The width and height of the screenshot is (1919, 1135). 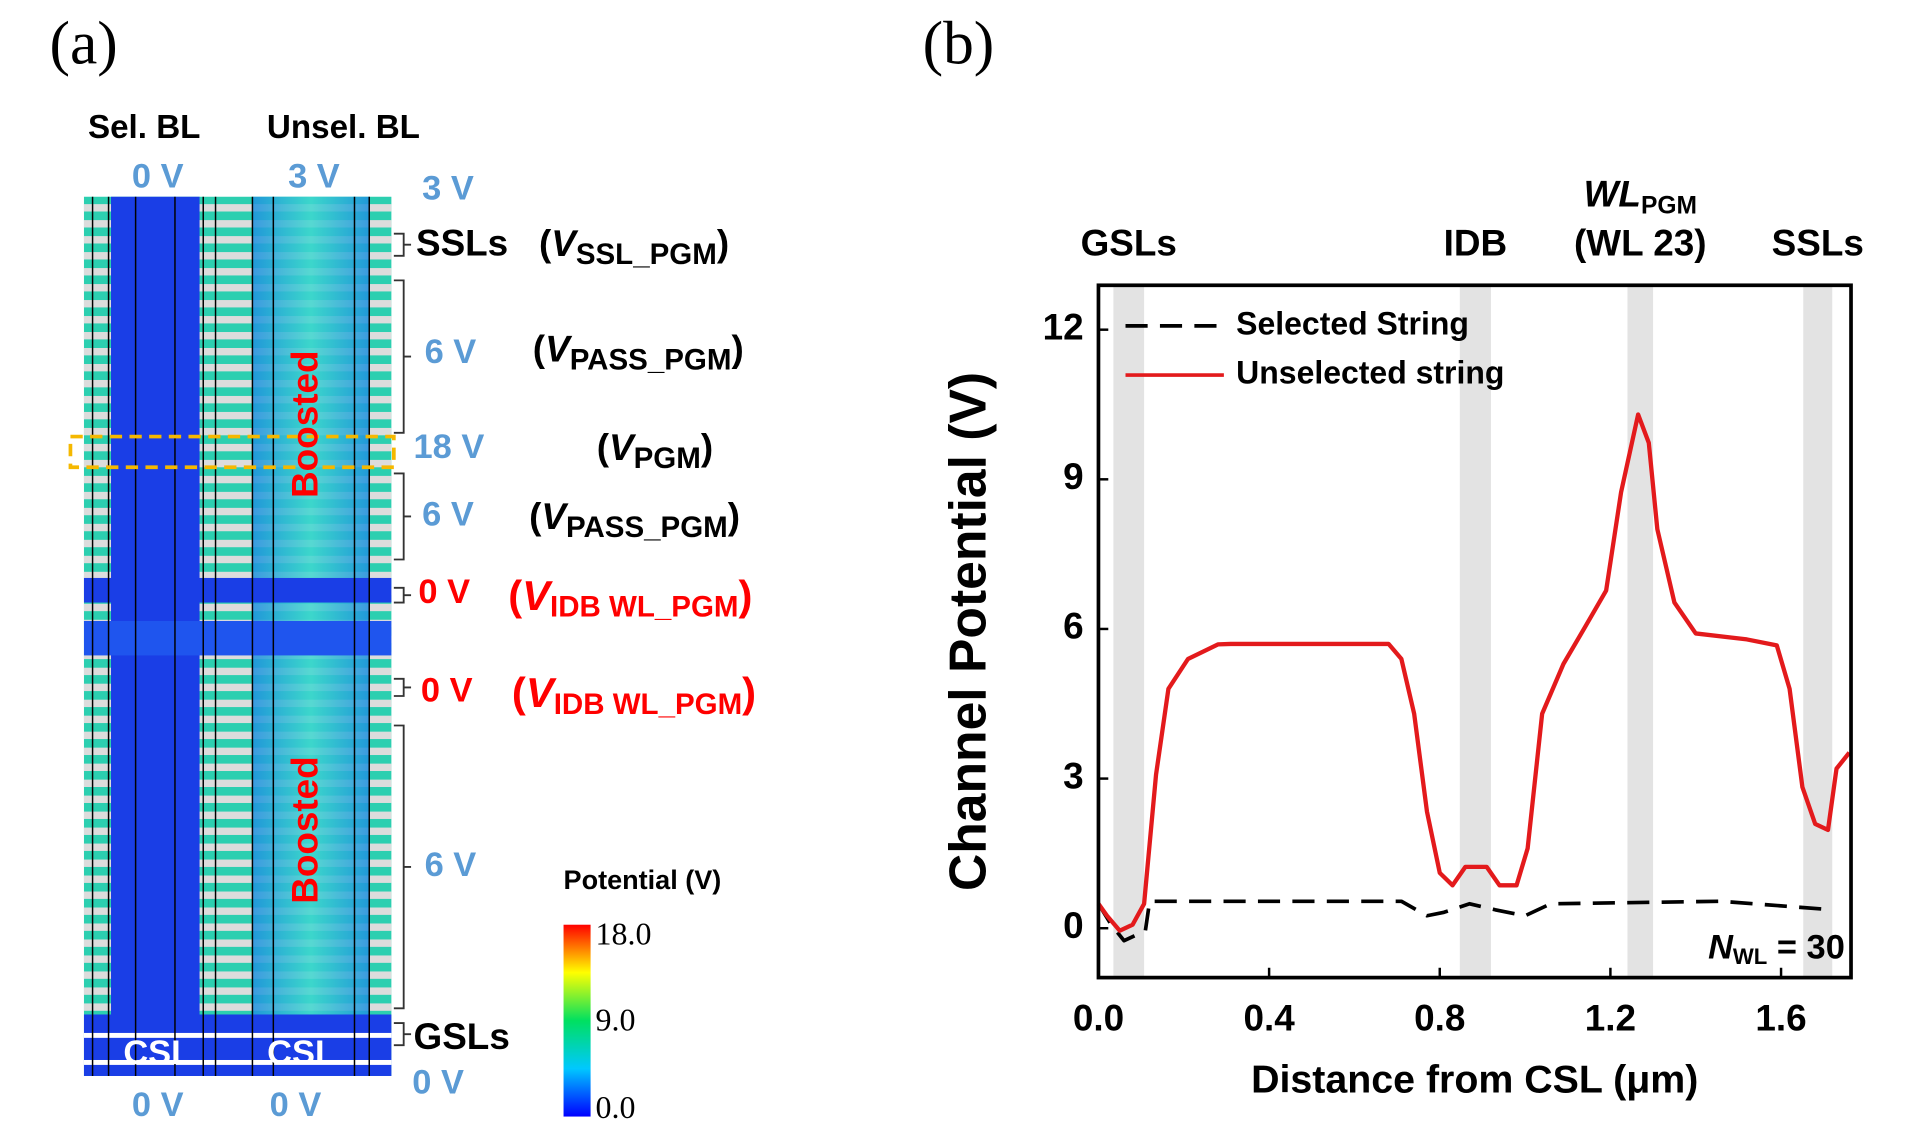 I want to click on column-label: Sel. BL, so click(x=144, y=127).